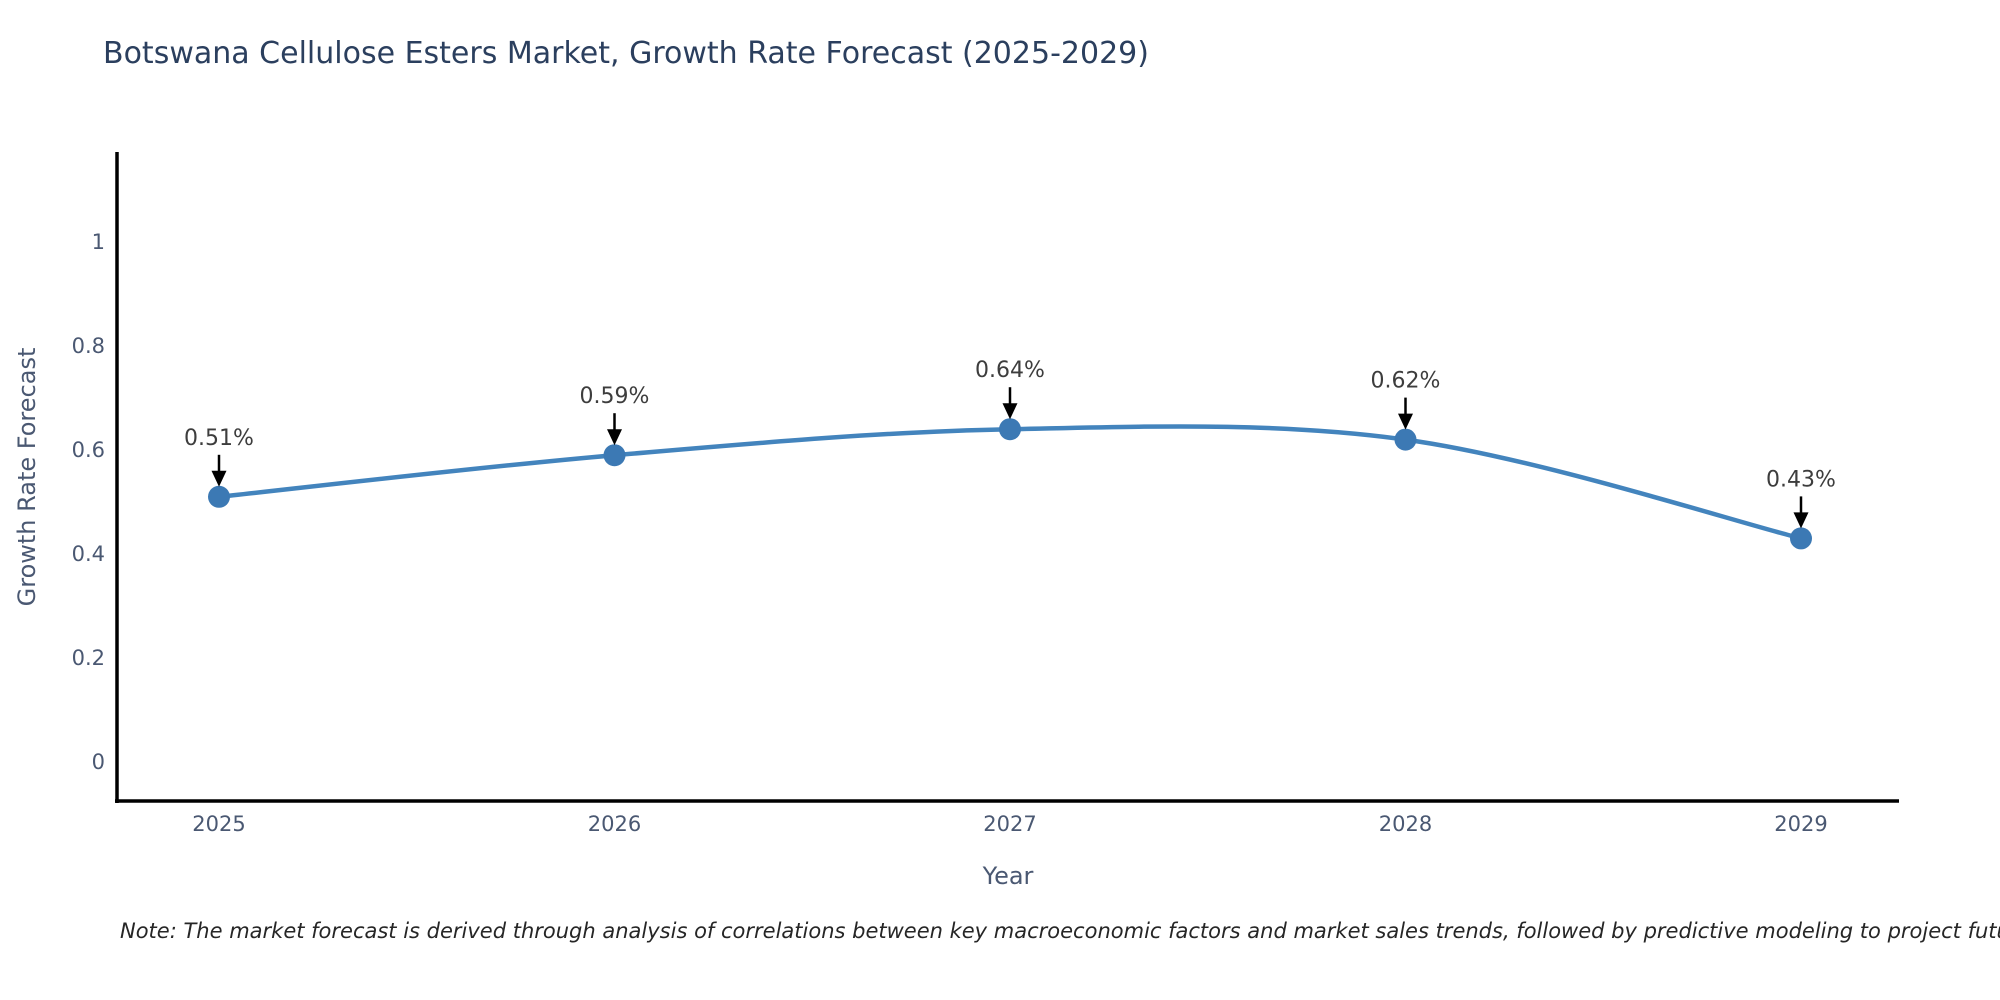 Image resolution: width=2000 pixels, height=1000 pixels. What do you see at coordinates (98, 242) in the screenshot?
I see `y-tick-label: 1` at bounding box center [98, 242].